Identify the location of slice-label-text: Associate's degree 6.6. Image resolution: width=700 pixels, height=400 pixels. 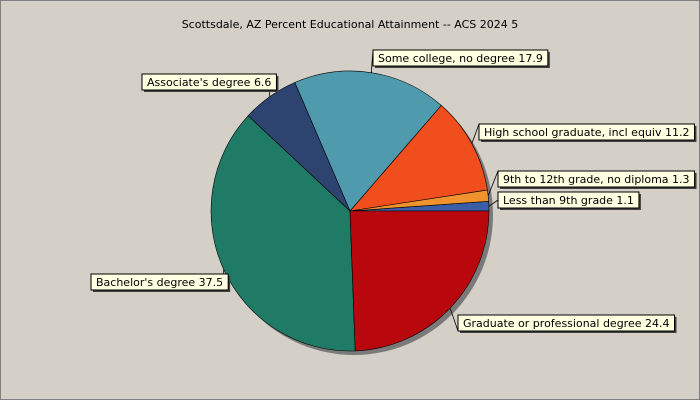
(209, 82).